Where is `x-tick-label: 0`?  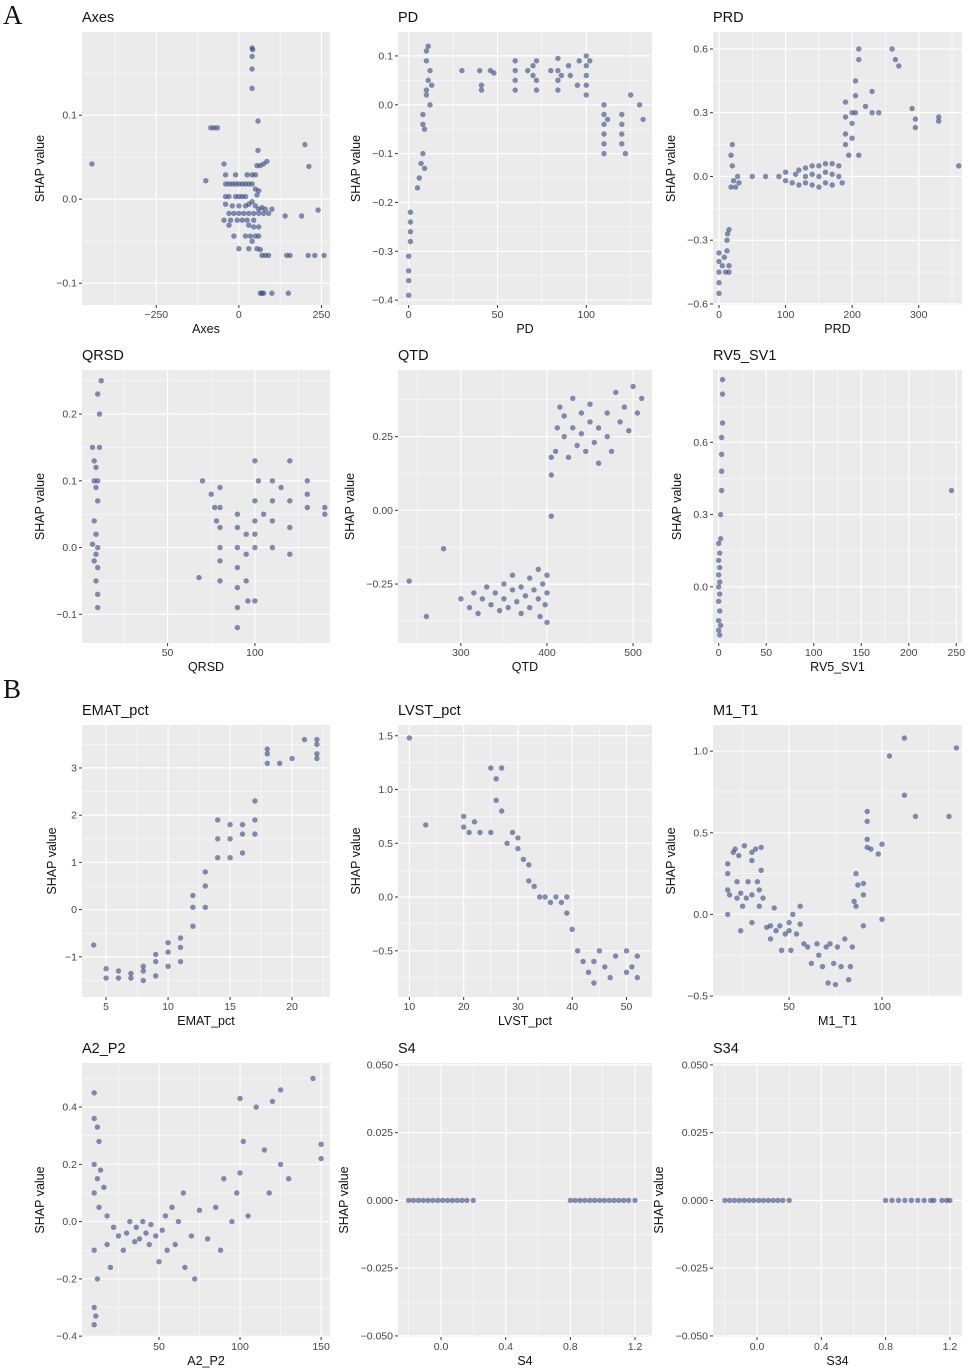
x-tick-label: 0 is located at coordinates (239, 315).